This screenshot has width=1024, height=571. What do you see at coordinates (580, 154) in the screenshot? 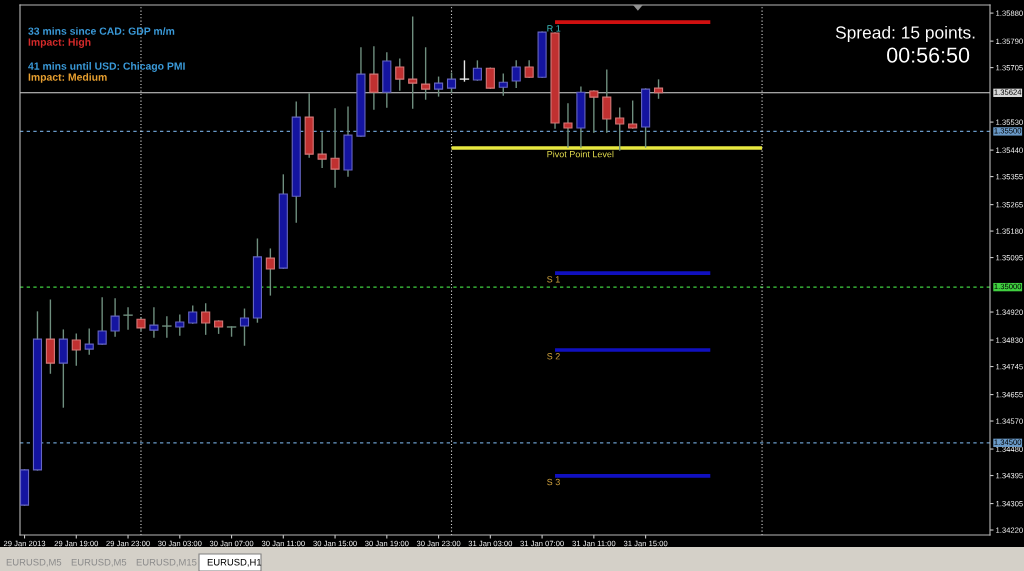
I see `series-label: Pivot Point Level` at bounding box center [580, 154].